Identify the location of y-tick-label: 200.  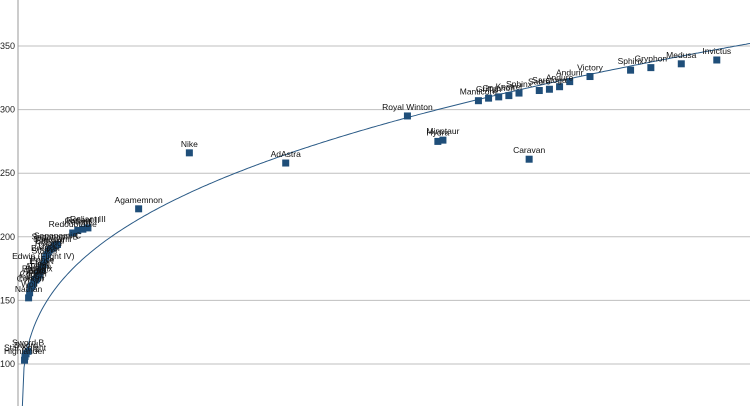
(7, 237).